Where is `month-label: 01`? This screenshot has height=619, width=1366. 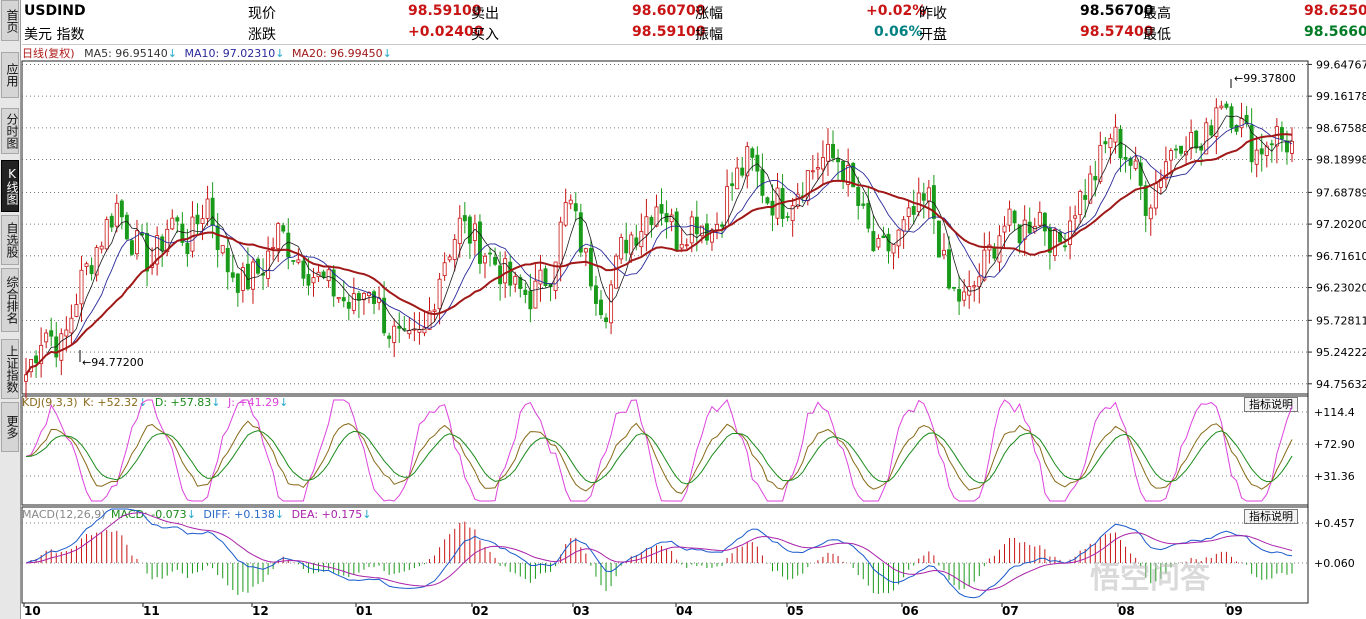 month-label: 01 is located at coordinates (364, 611).